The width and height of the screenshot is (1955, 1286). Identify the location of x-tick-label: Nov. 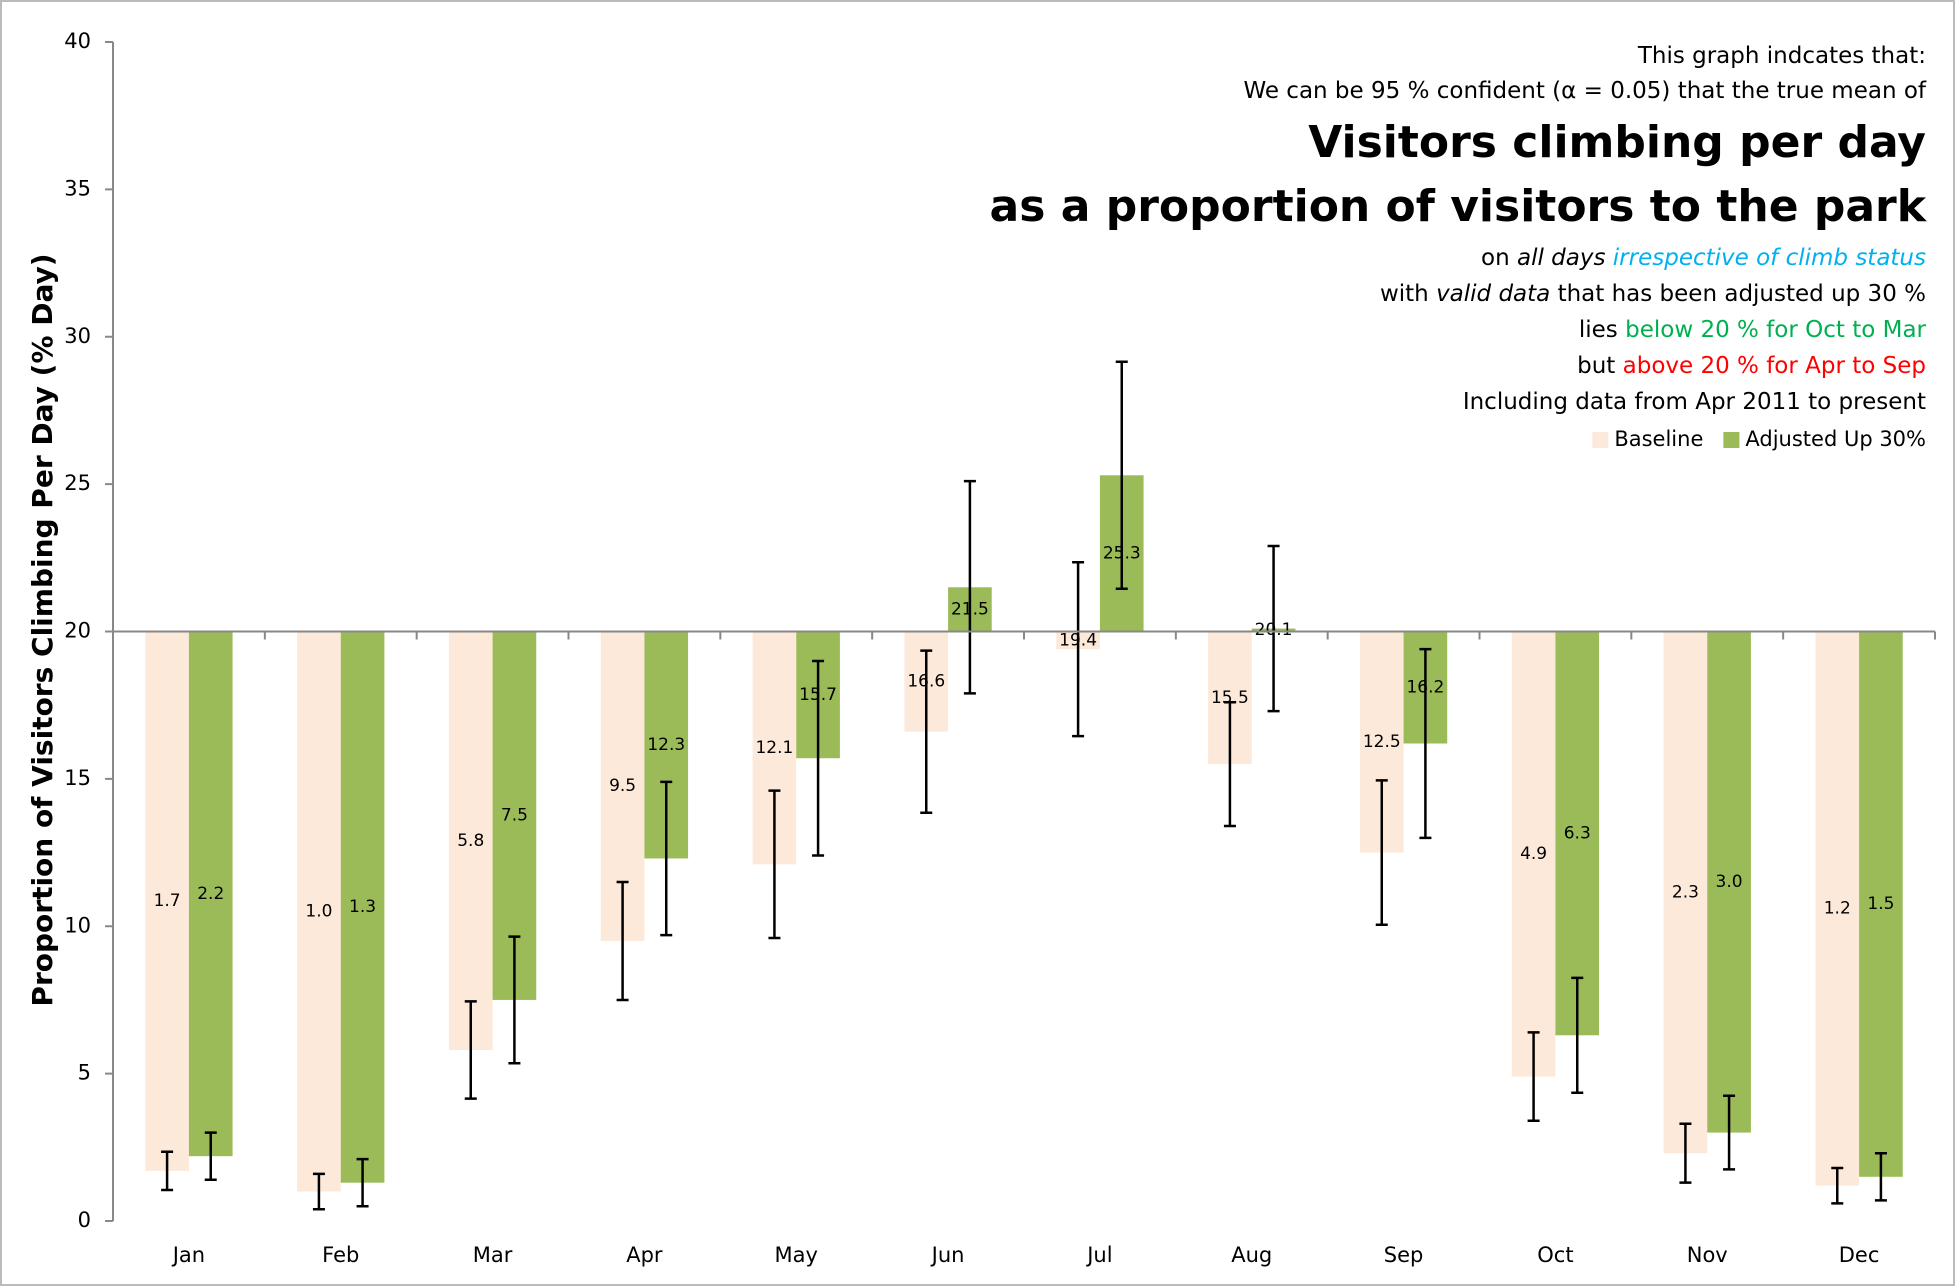
(1707, 1255).